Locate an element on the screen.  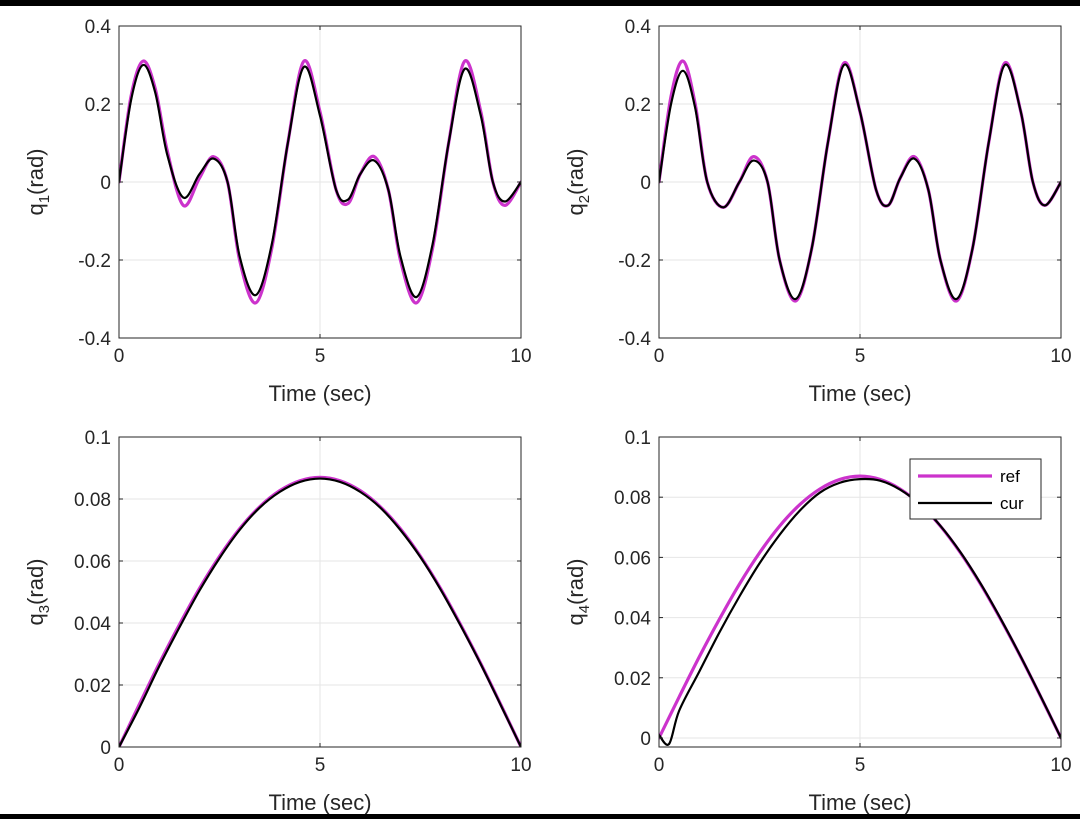
y-axis-label: q2(rad) is located at coordinates (578, 181).